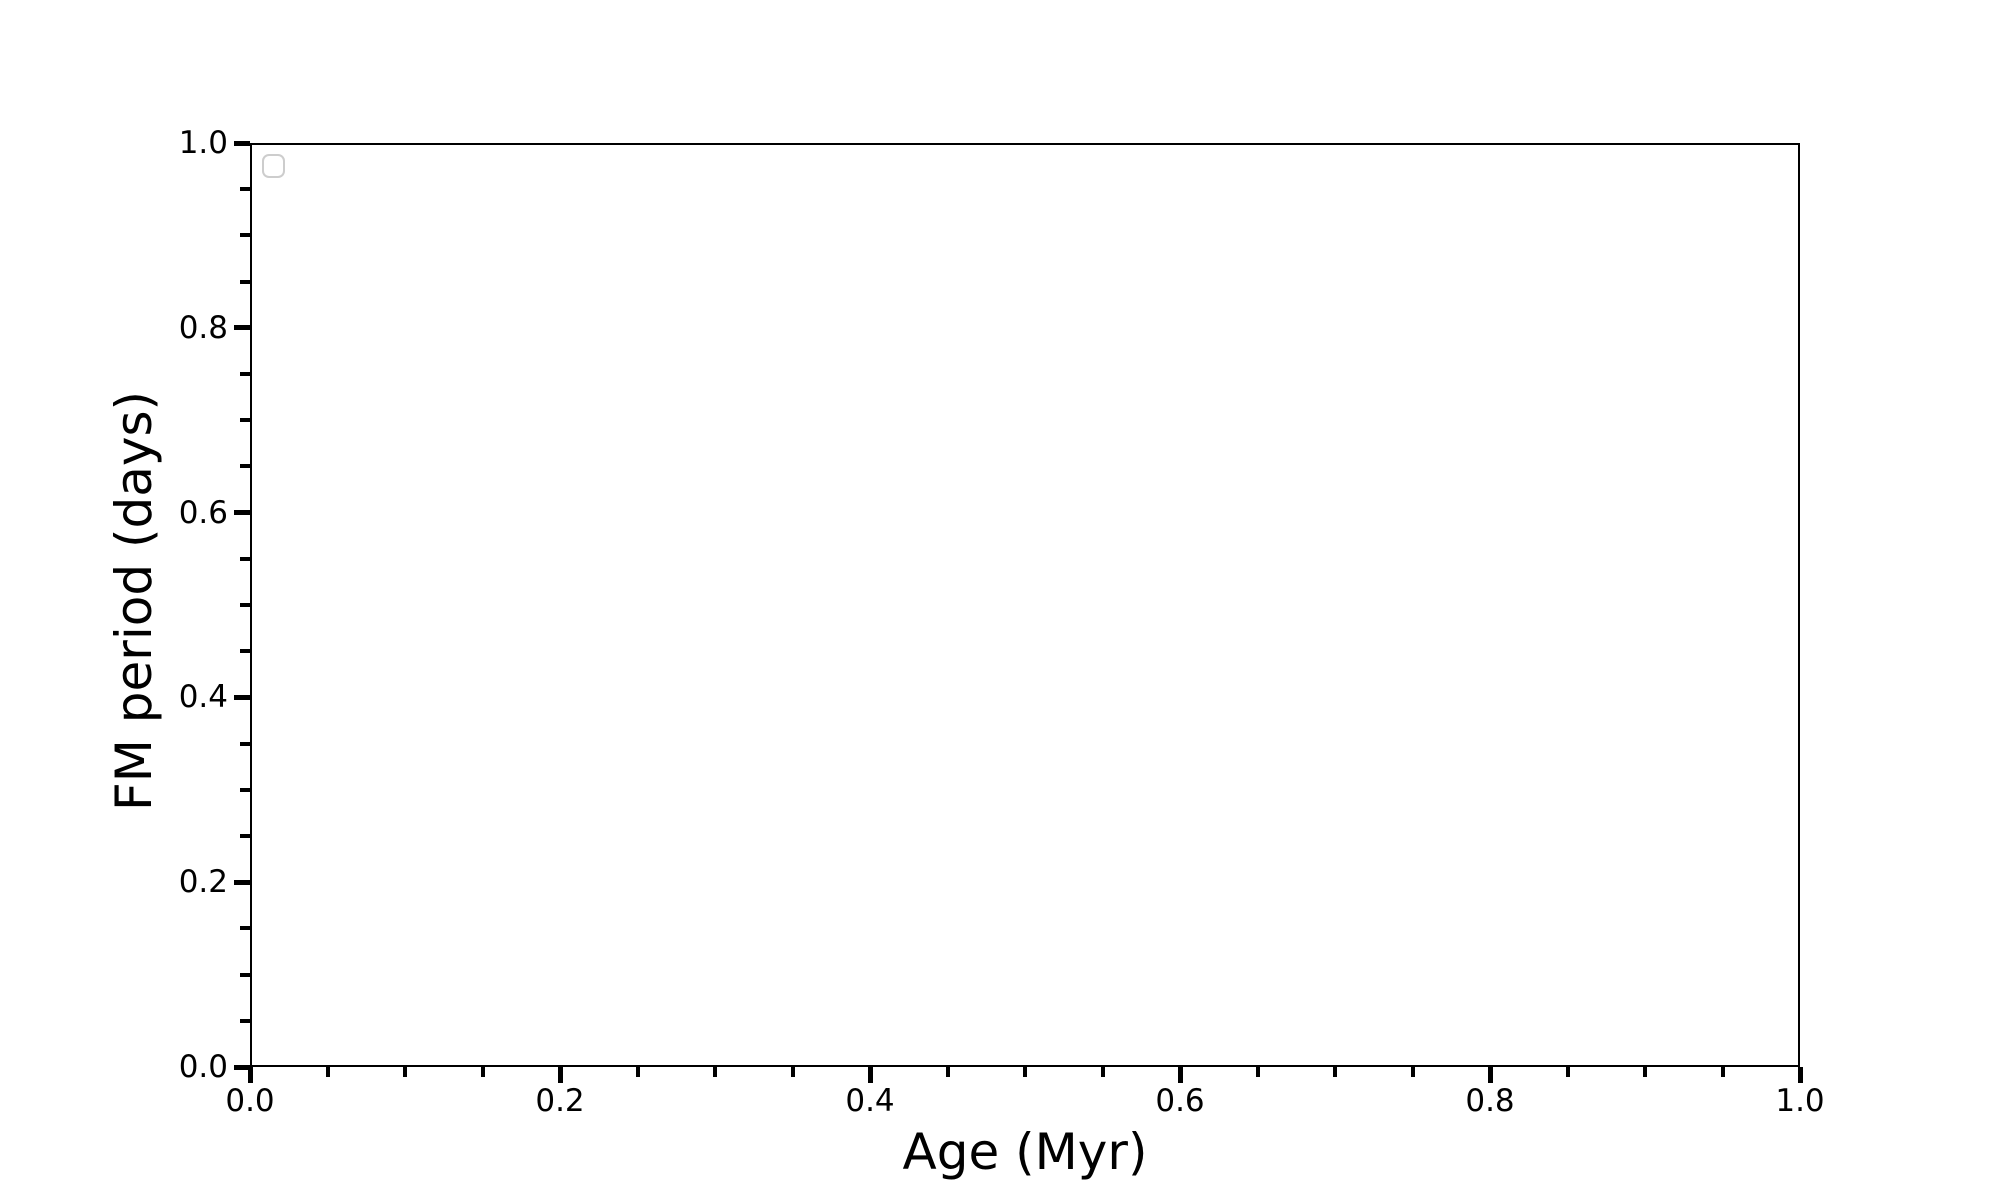 The image size is (2000, 1200). What do you see at coordinates (203, 327) in the screenshot?
I see `y-tick-label: 0.8` at bounding box center [203, 327].